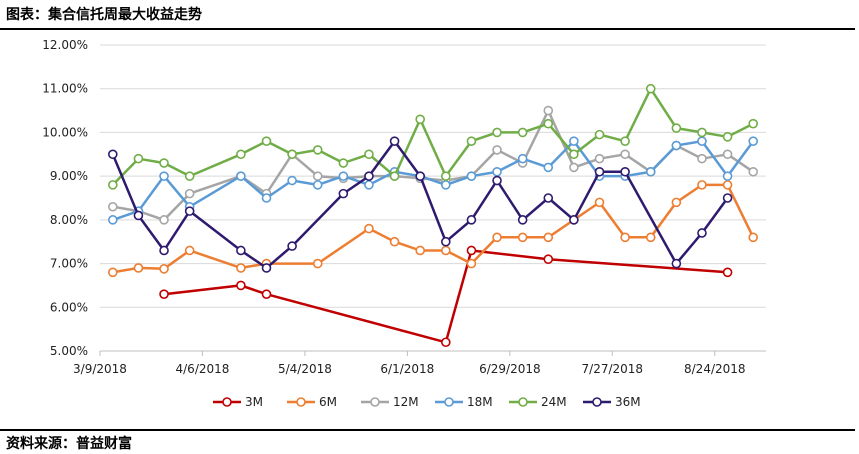 This screenshot has height=454, width=859. Describe the element at coordinates (328, 402) in the screenshot. I see `legend-label: 6M` at that location.